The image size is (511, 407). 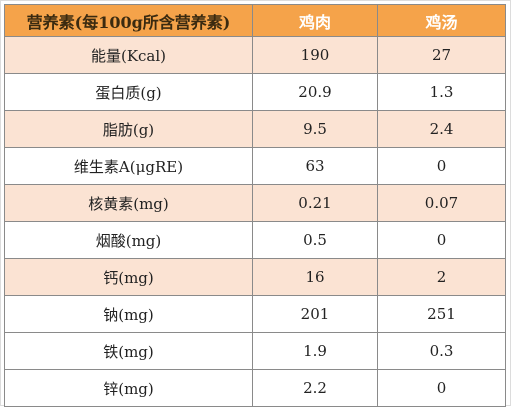 What do you see at coordinates (315, 277) in the screenshot?
I see `chicken-value: 16` at bounding box center [315, 277].